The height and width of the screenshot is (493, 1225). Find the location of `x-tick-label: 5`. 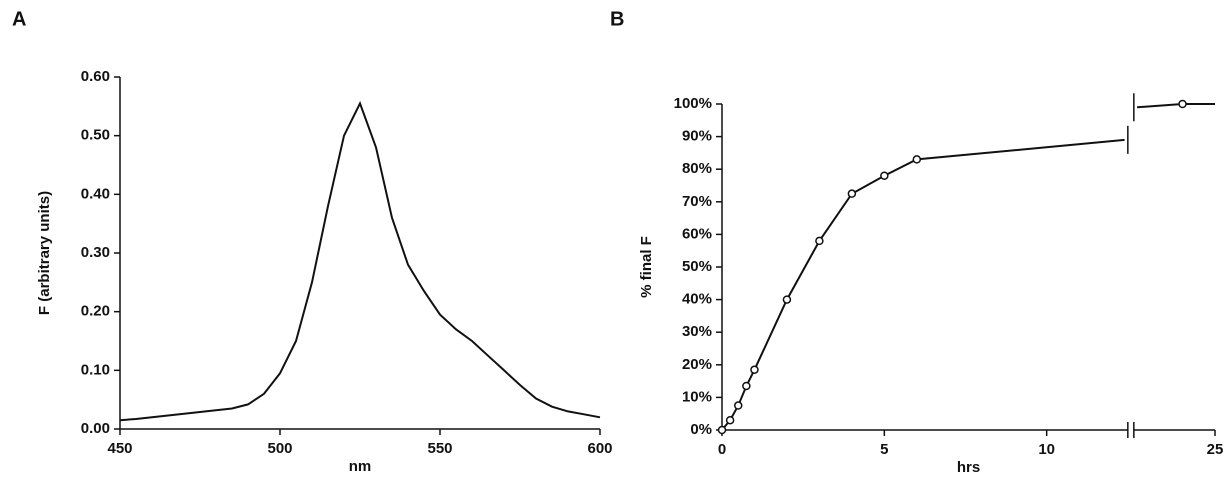

x-tick-label: 5 is located at coordinates (884, 449).